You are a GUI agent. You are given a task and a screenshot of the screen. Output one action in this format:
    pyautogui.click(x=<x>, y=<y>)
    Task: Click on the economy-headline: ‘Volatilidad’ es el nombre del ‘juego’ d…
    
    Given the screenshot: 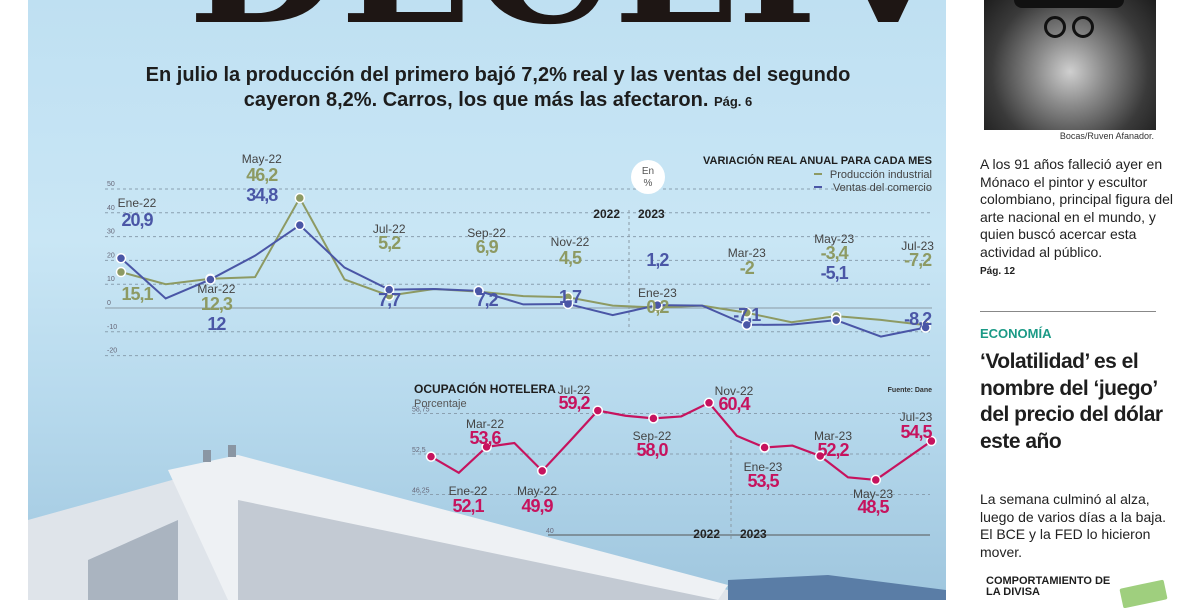 What is the action you would take?
    pyautogui.click(x=1071, y=401)
    